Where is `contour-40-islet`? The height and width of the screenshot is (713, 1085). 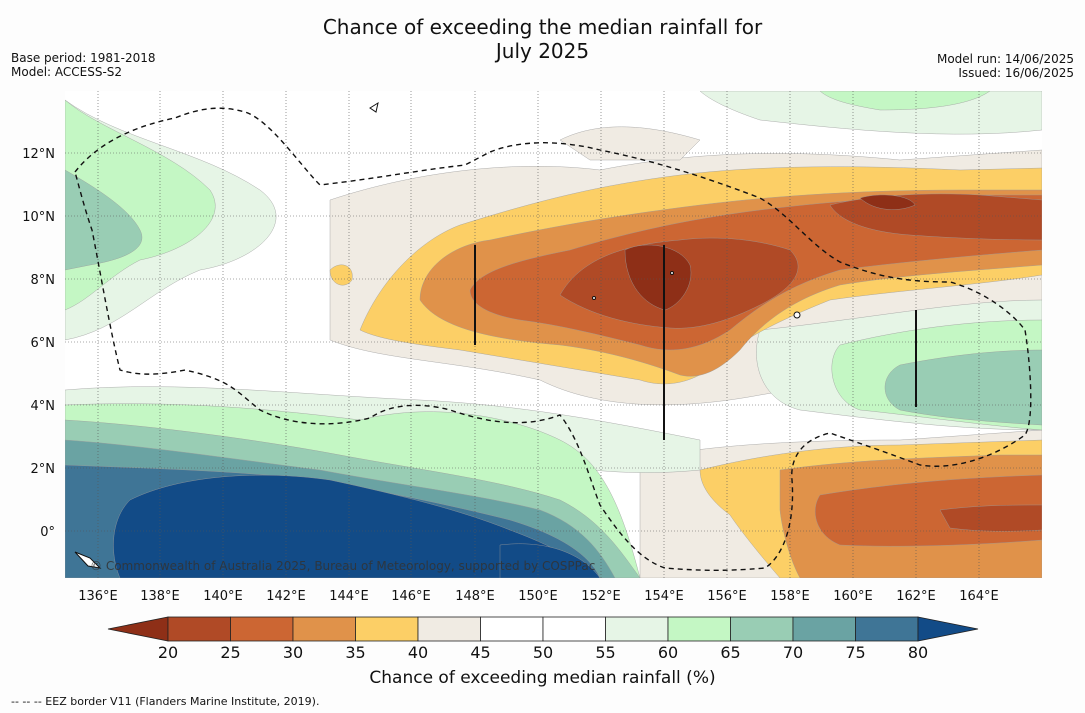
contour-40-islet is located at coordinates (341, 275).